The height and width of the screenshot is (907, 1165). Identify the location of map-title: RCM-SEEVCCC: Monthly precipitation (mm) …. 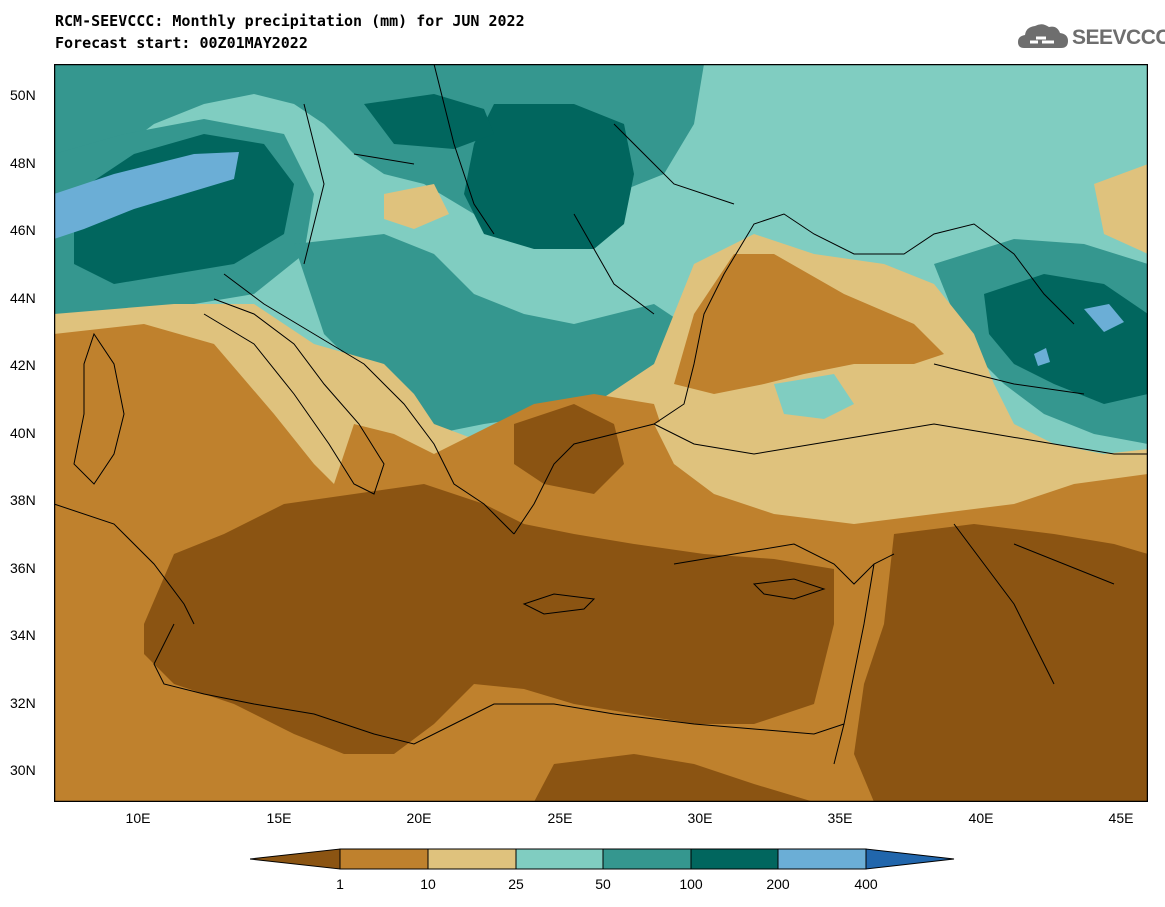
(290, 21).